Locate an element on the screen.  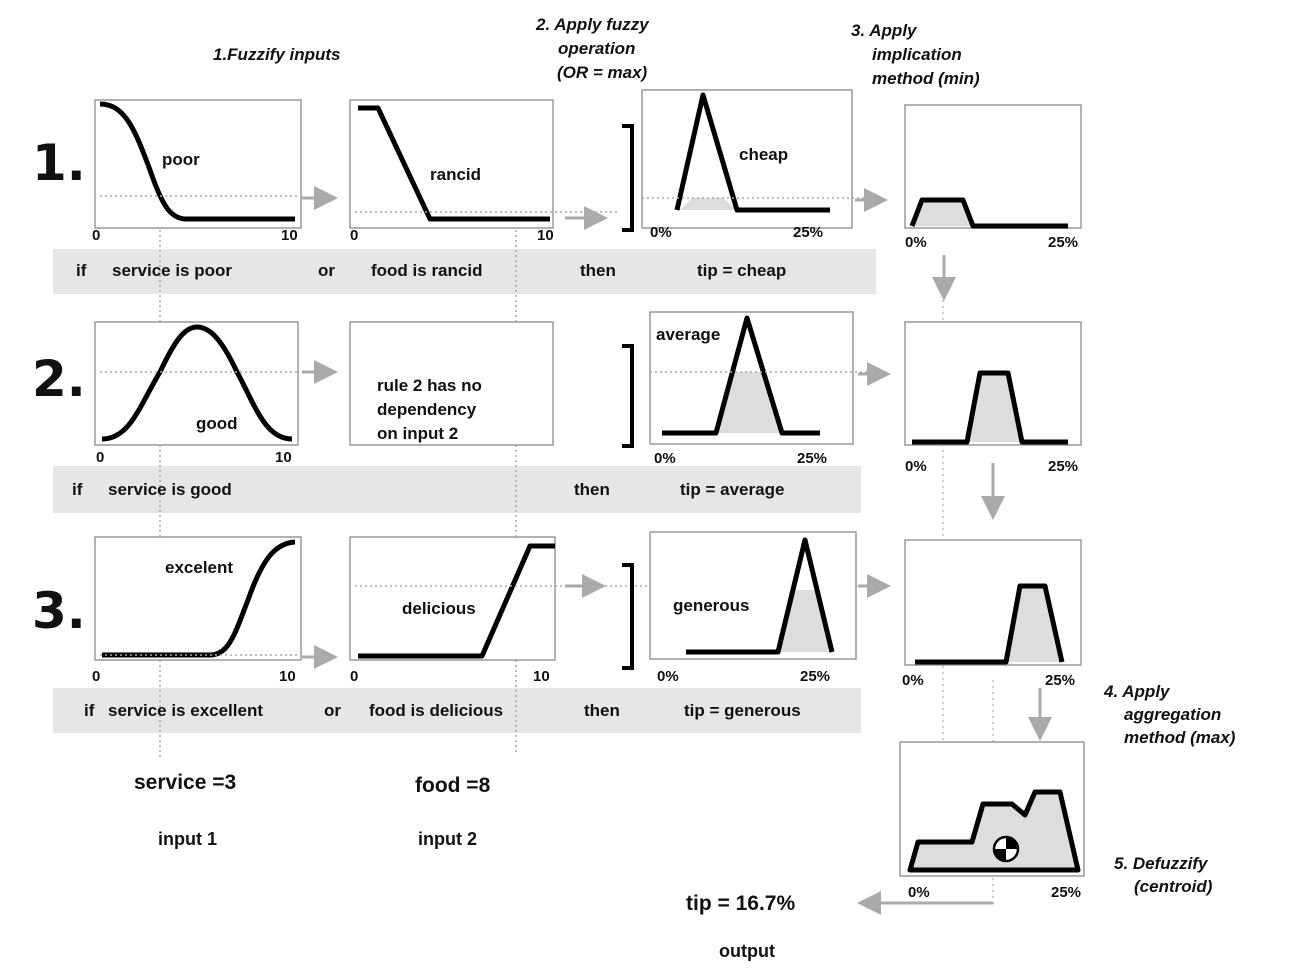
rule3-then: then is located at coordinates (602, 710).